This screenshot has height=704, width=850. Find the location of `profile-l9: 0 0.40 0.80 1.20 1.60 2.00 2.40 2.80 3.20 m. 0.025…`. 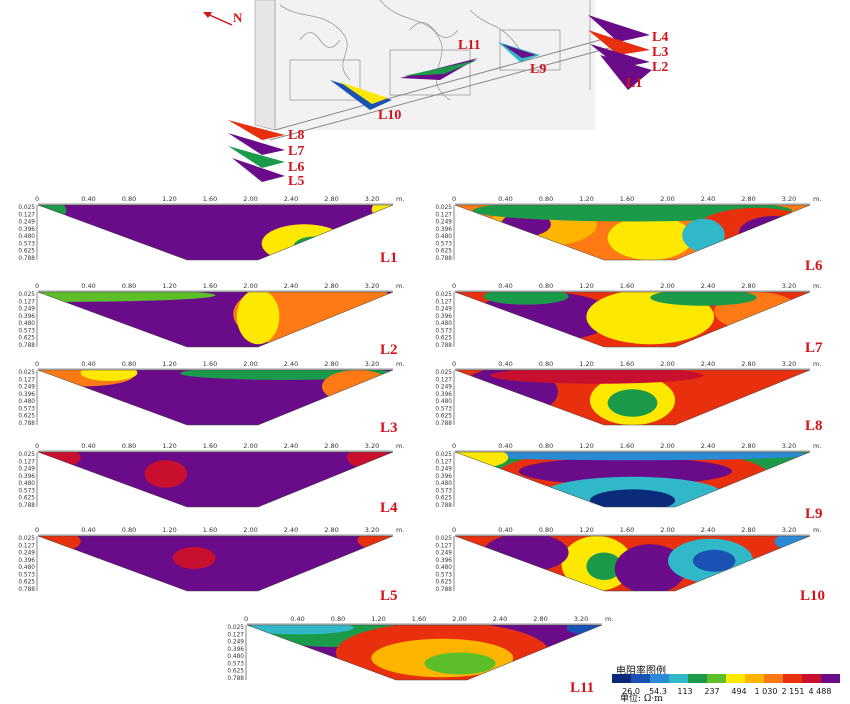

profile-l9: 0 0.40 0.80 1.20 1.60 2.00 2.40 2.80 3.20 m. 0.025… is located at coordinates (628, 475).